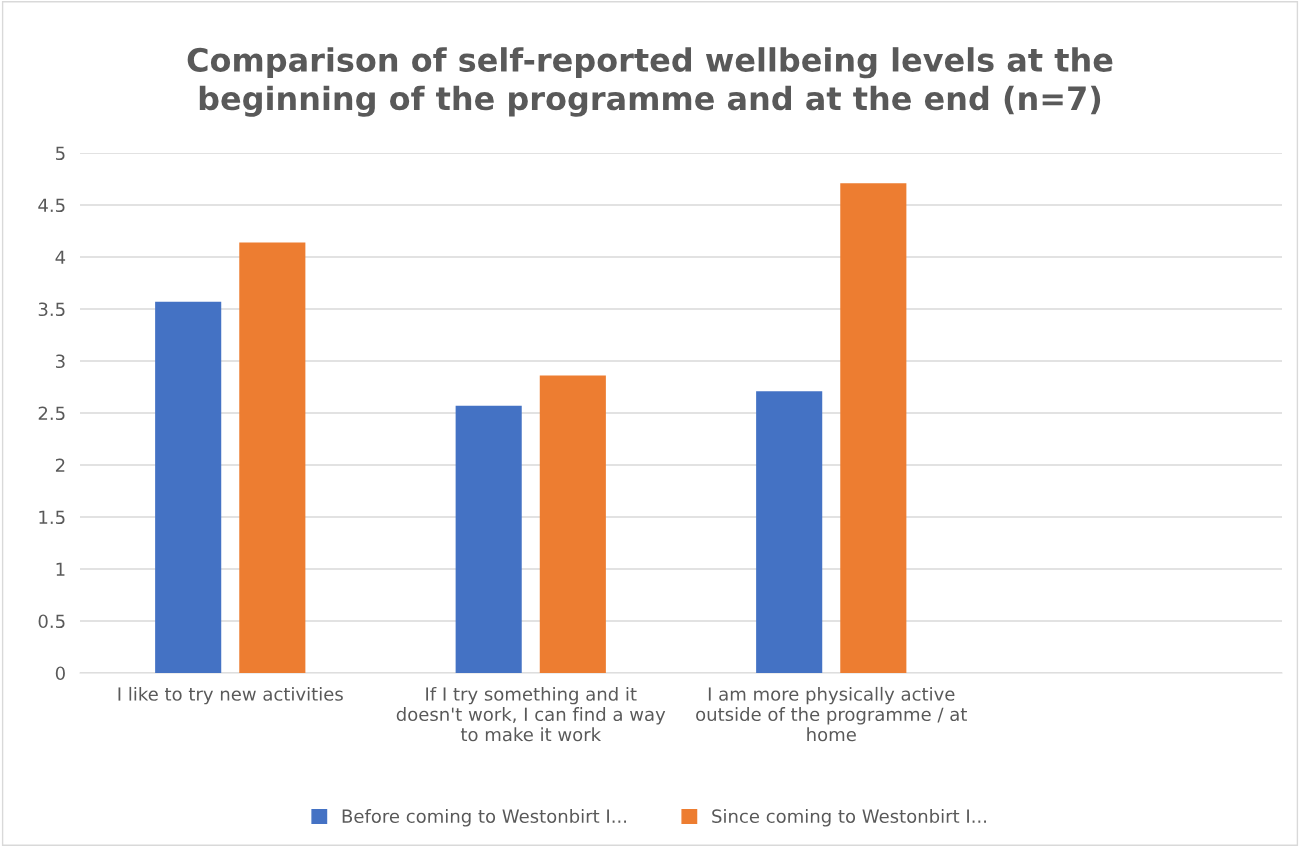 This screenshot has height=847, width=1300. What do you see at coordinates (51, 621) in the screenshot?
I see `y-tick-label: 0.5` at bounding box center [51, 621].